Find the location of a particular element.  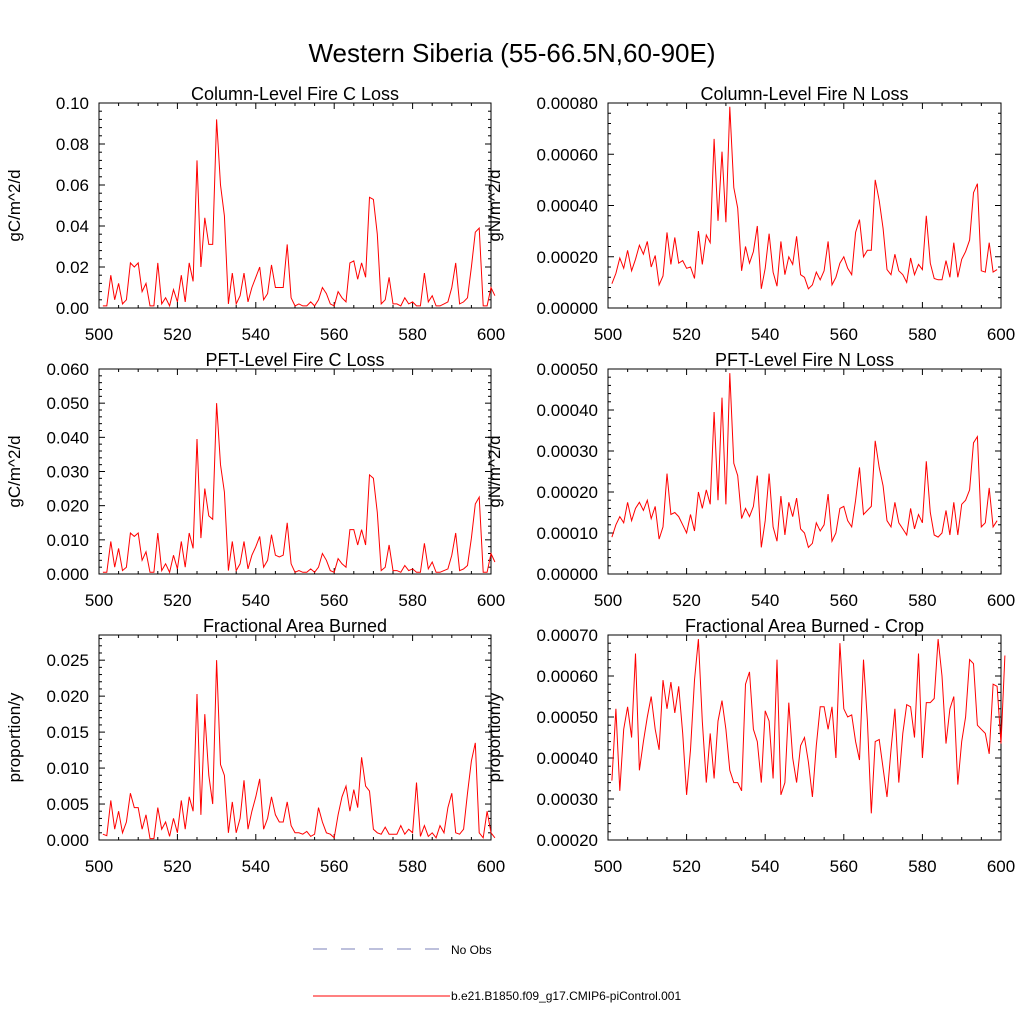

legend-label-no-obs: No Obs is located at coordinates (471, 950).